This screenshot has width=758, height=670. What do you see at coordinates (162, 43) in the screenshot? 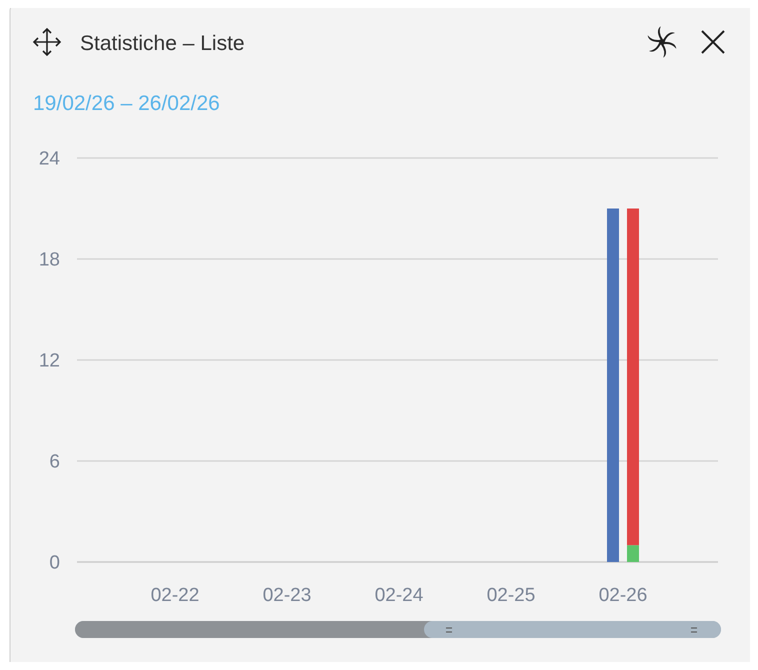
I see `chart-title: Statistiche – Liste` at bounding box center [162, 43].